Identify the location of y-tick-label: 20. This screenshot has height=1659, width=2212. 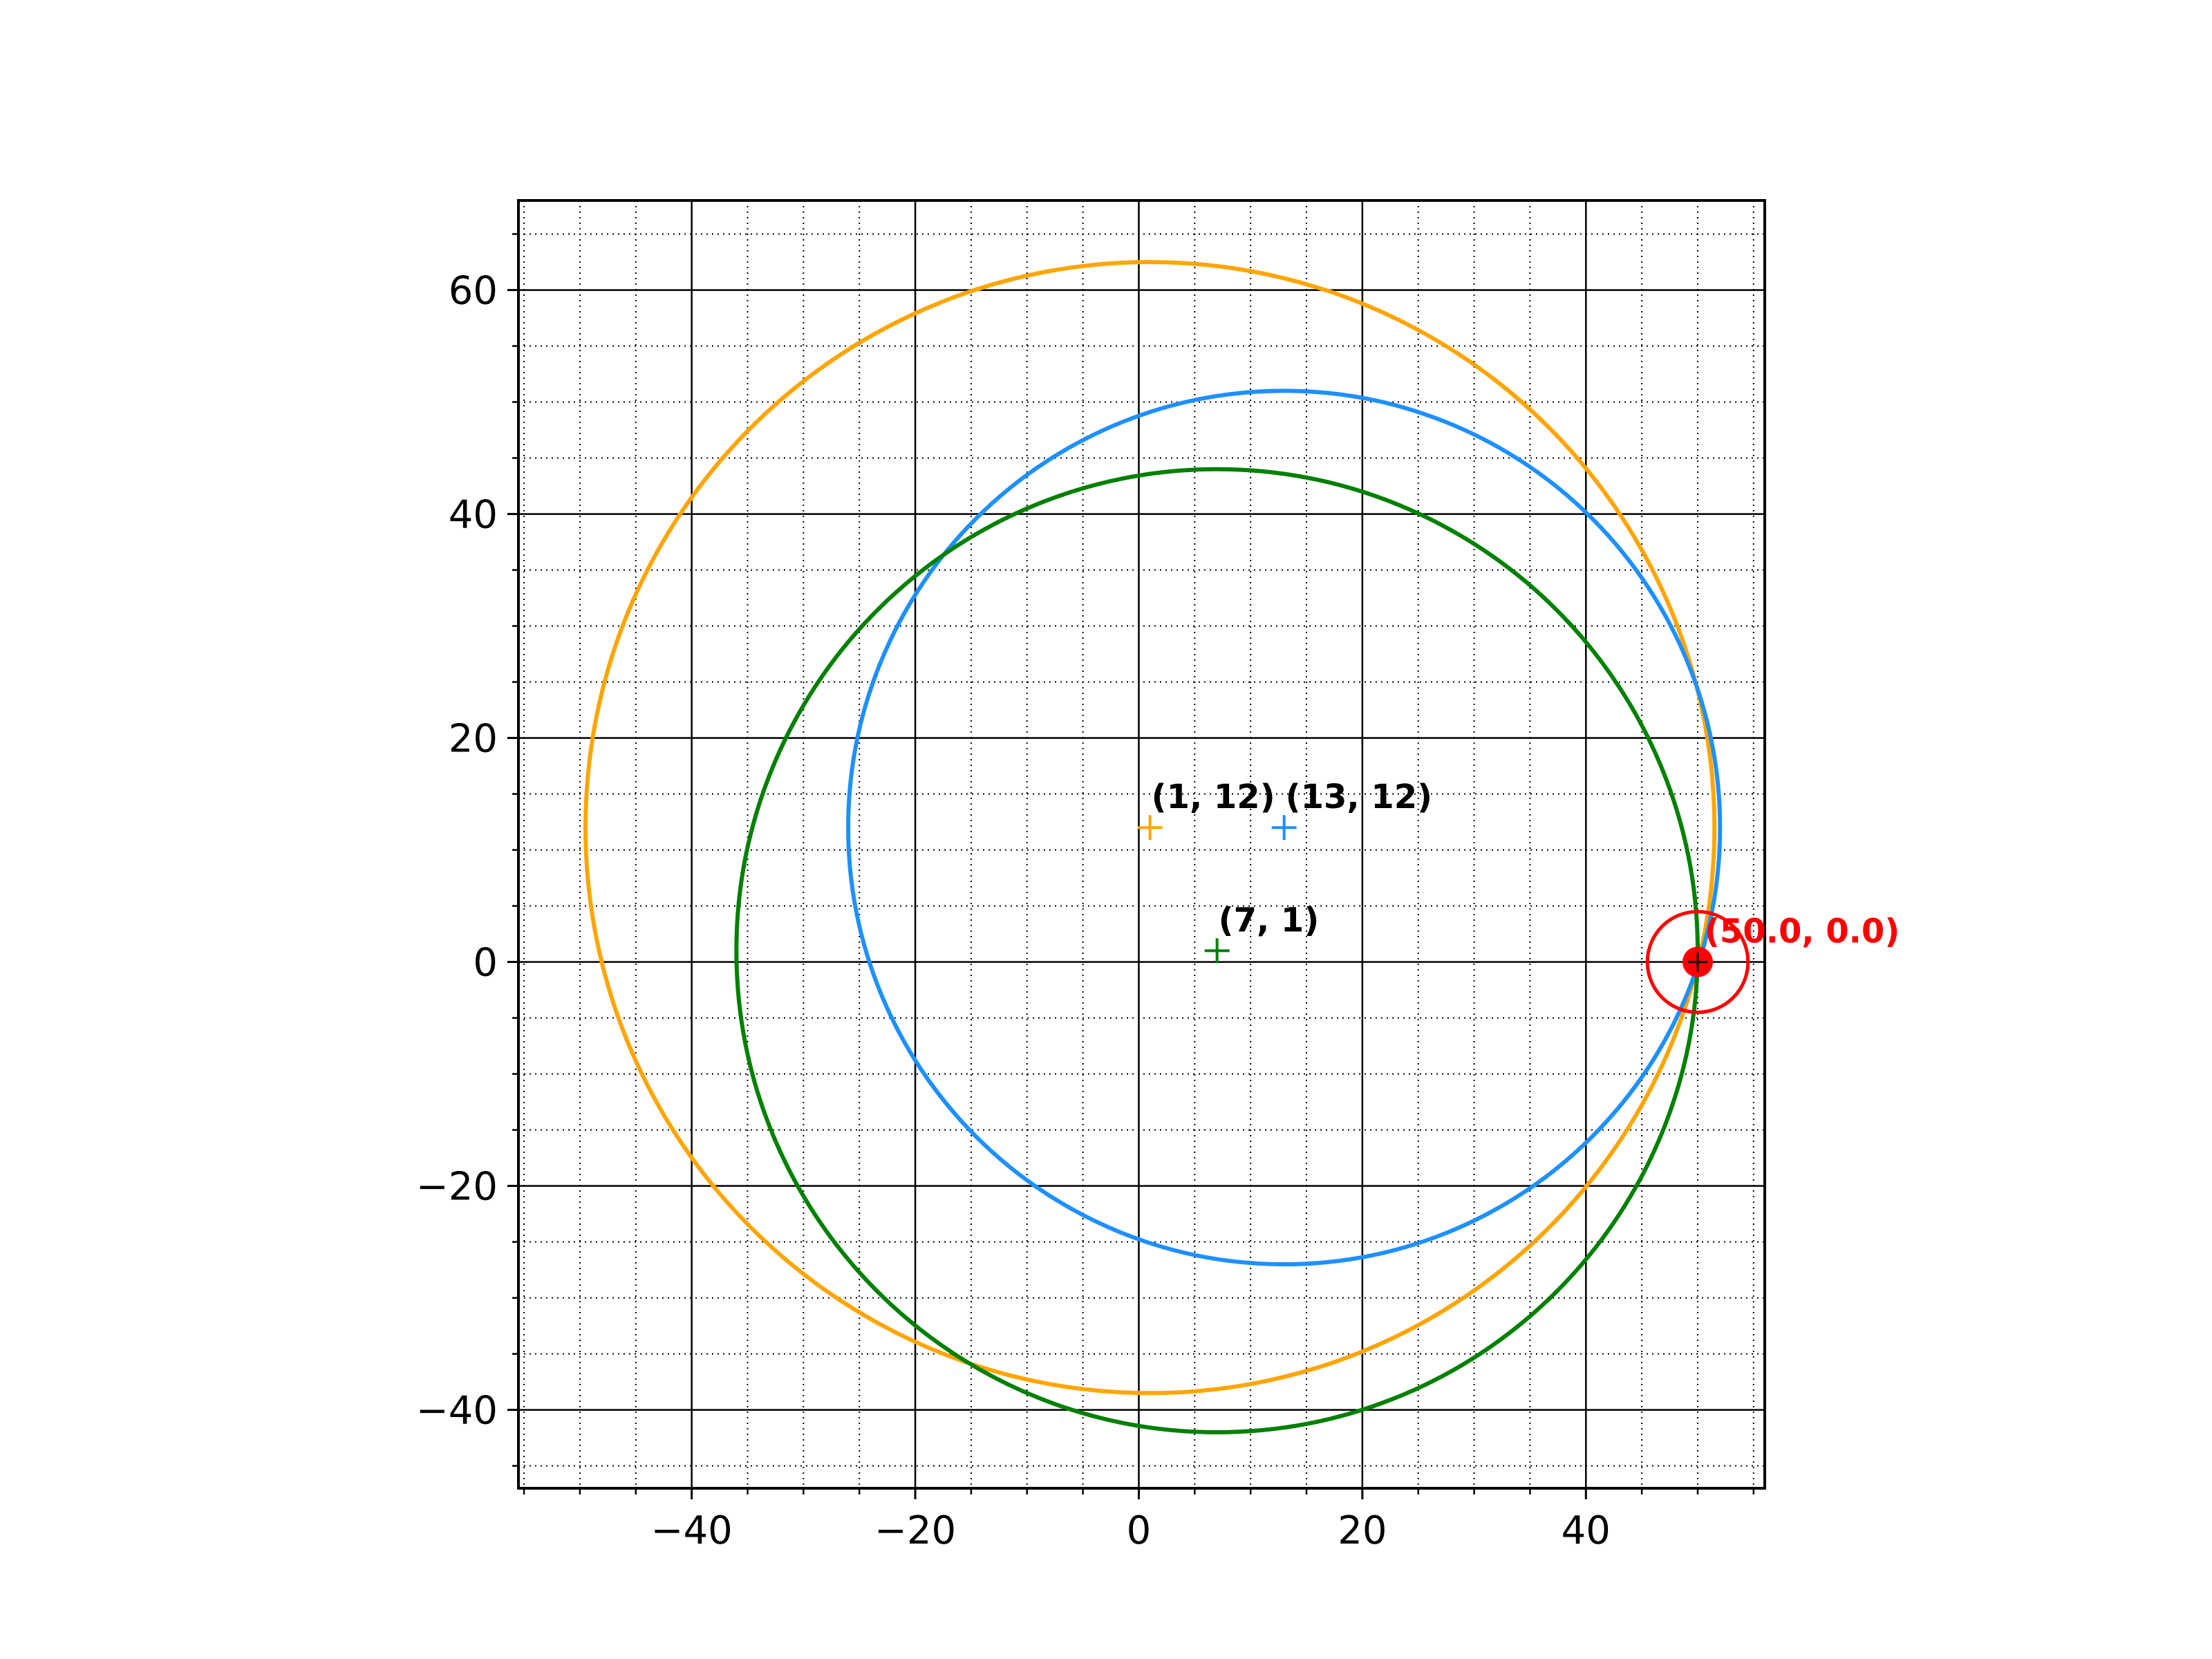
(474, 739).